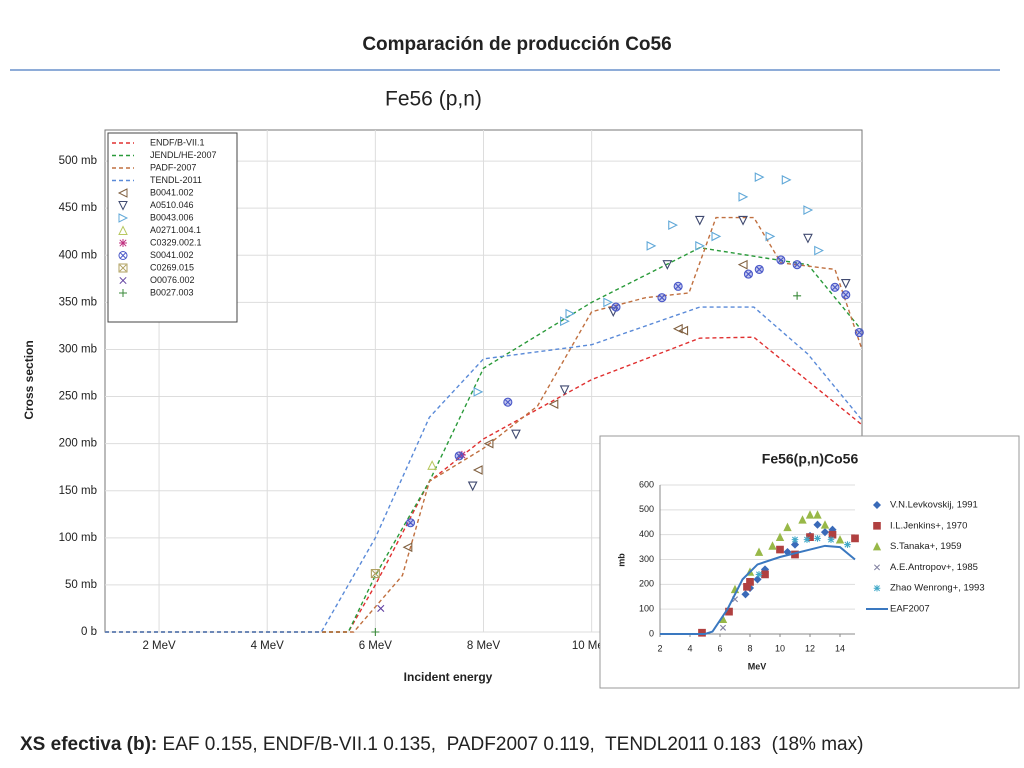 The image size is (1024, 768). What do you see at coordinates (172, 280) in the screenshot?
I see `legend-label: O0076.002` at bounding box center [172, 280].